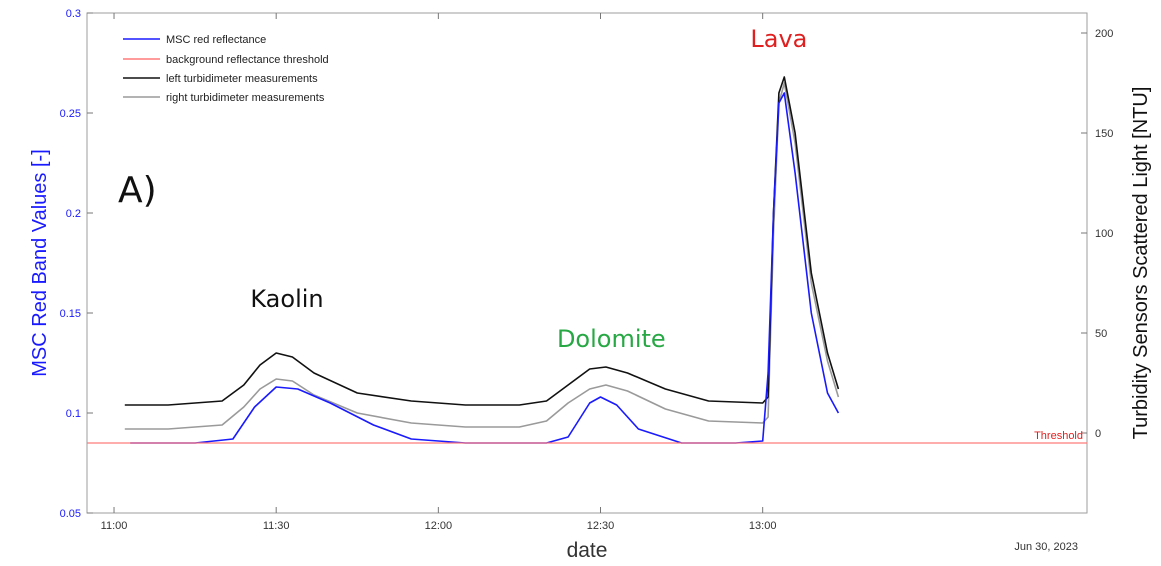 Image resolution: width=1161 pixels, height=566 pixels. Describe the element at coordinates (587, 550) in the screenshot. I see `x-axis-title: date` at that location.